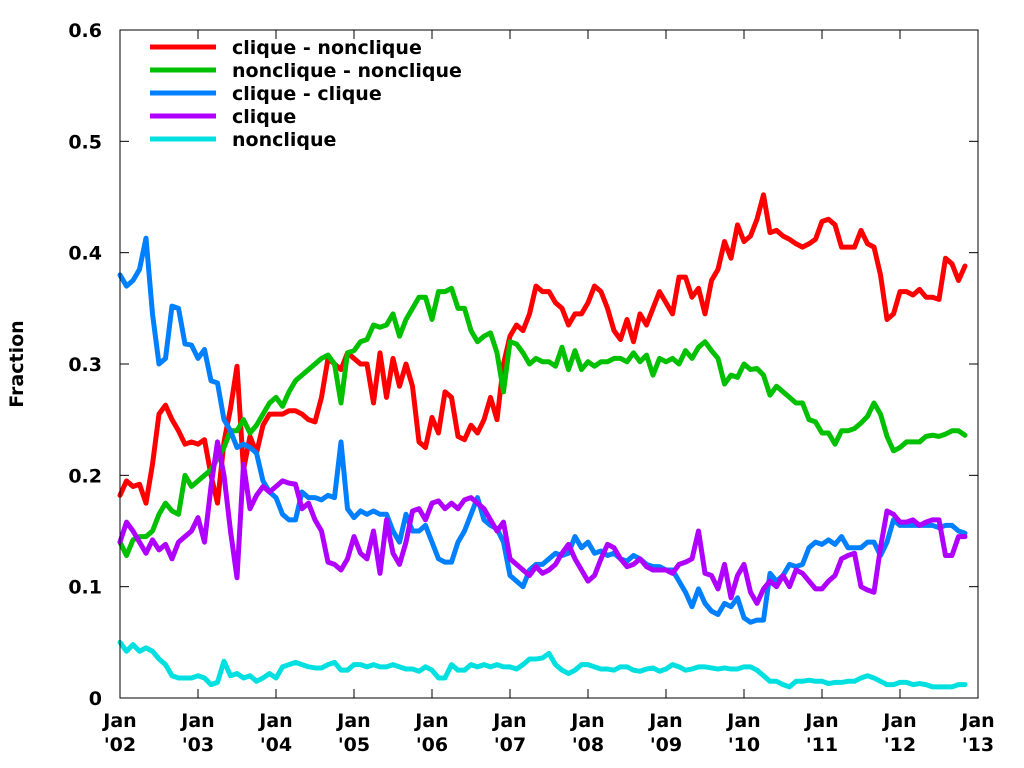  What do you see at coordinates (85, 365) in the screenshot?
I see `y-tick-label: 0.3` at bounding box center [85, 365].